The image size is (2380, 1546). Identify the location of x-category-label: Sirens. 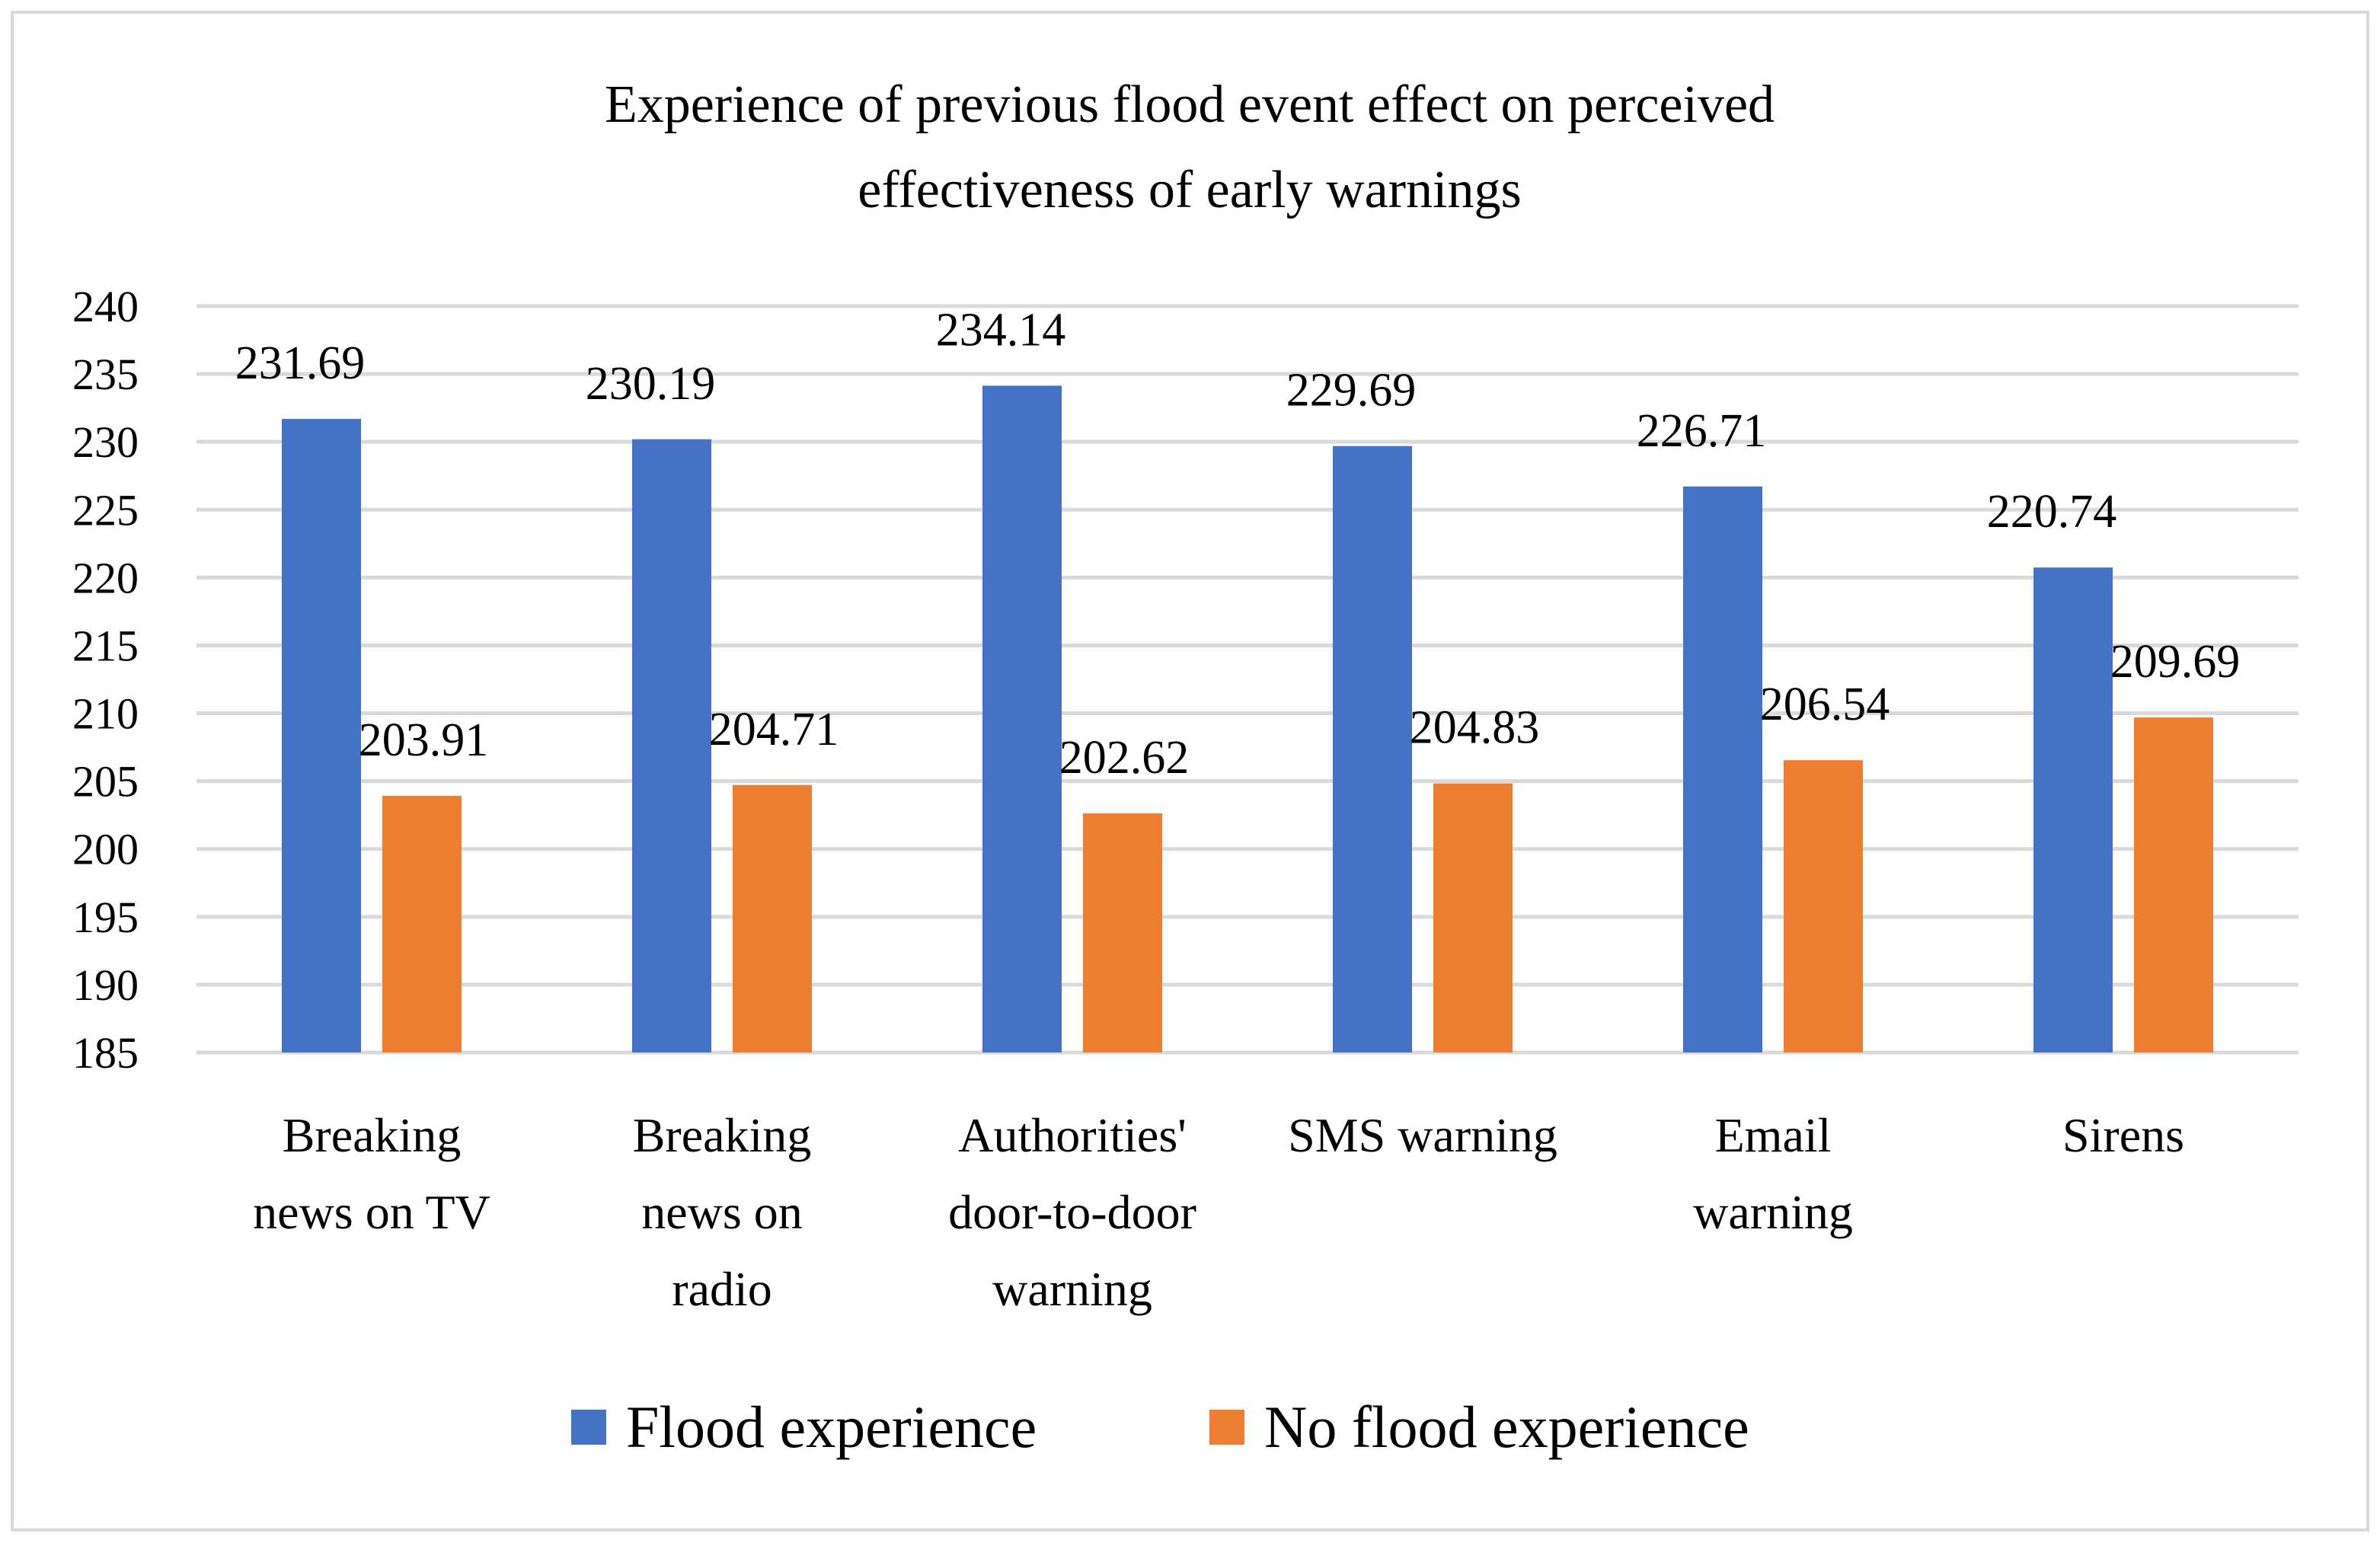
(2123, 1135).